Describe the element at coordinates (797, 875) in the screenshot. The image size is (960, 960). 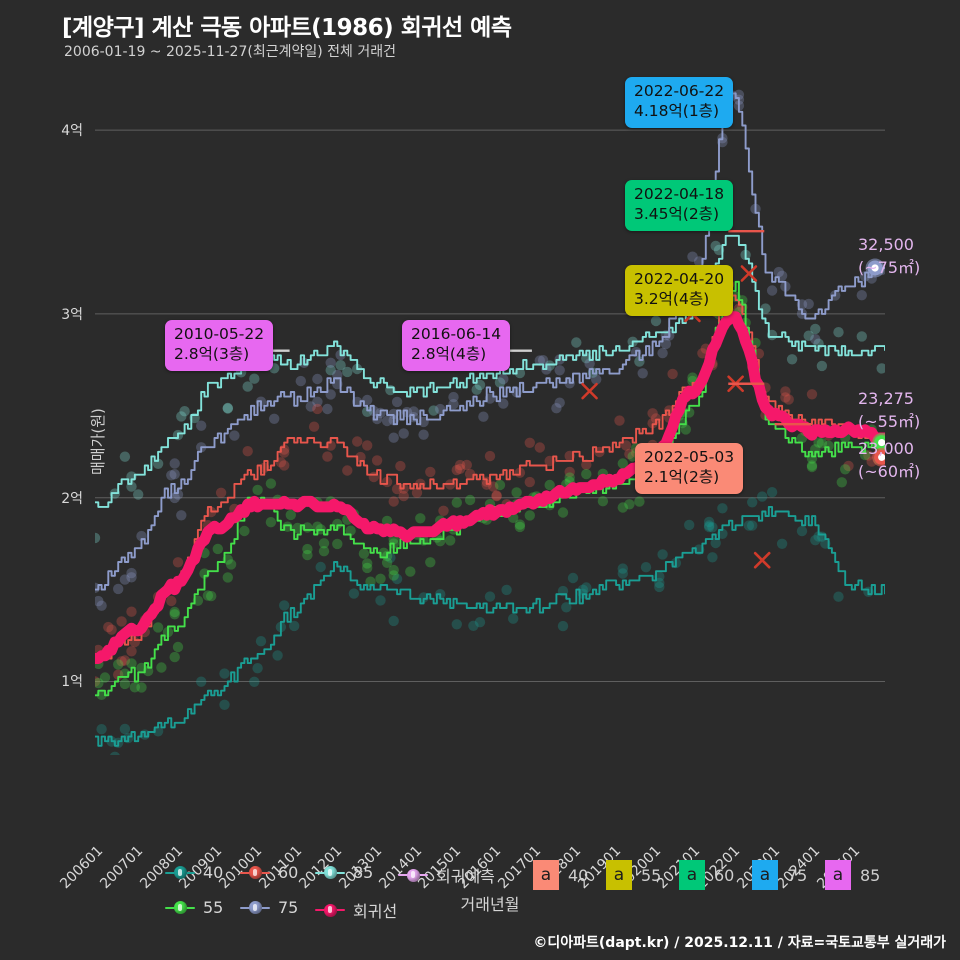
I see `swatch-label: 75` at that location.